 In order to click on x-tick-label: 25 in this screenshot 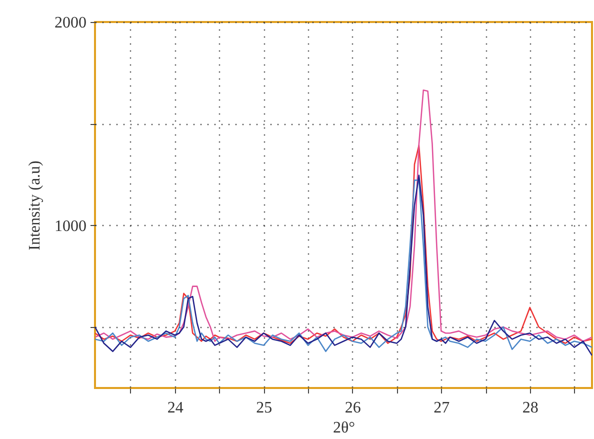, I will do `click(264, 408)`.